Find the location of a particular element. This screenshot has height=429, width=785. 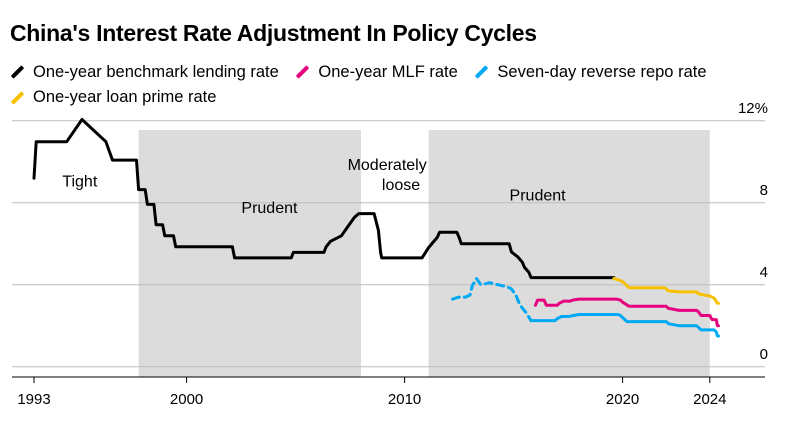

x-tick-label-2010: 2010 is located at coordinates (404, 399).